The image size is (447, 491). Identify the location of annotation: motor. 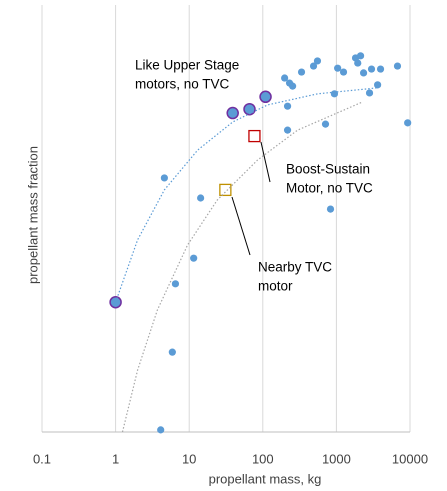
(275, 286).